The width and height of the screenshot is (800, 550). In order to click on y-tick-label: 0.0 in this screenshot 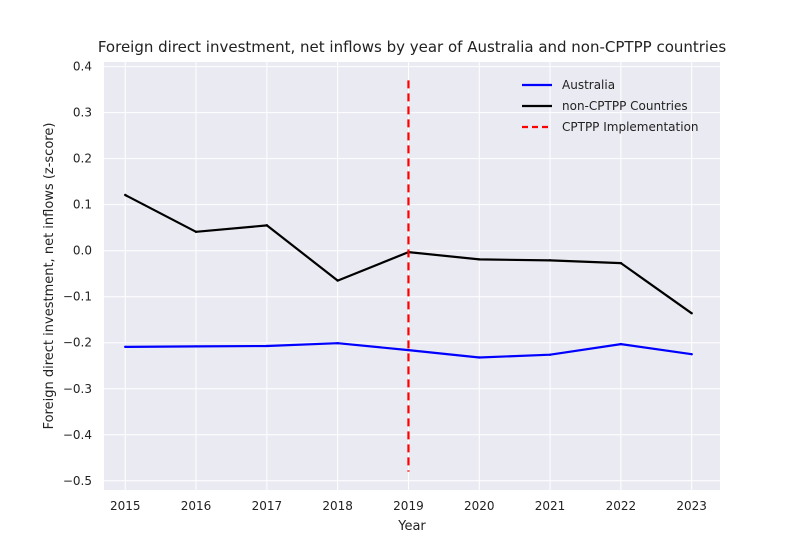, I will do `click(82, 251)`.